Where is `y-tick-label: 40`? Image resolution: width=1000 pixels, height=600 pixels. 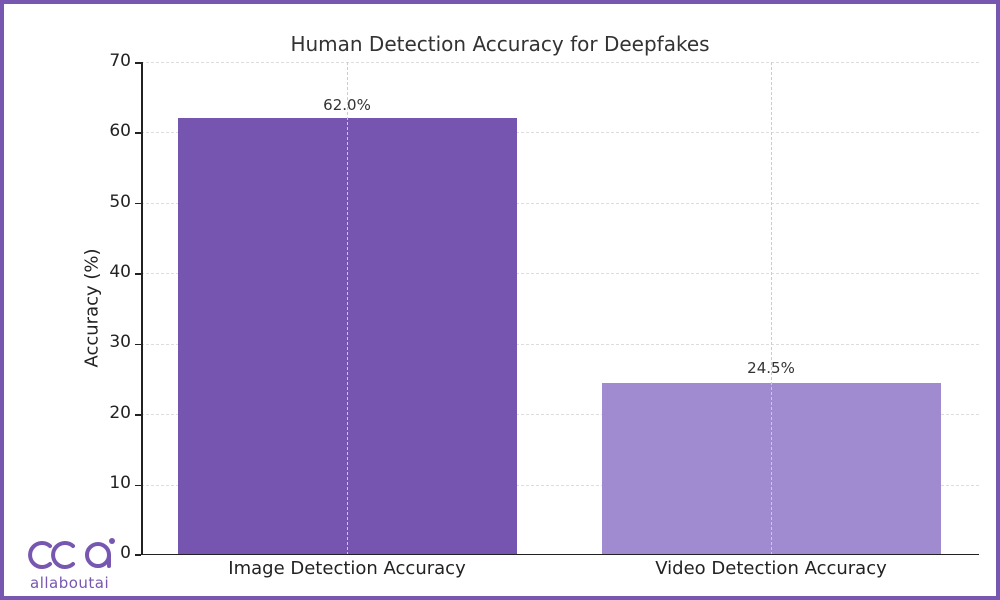
y-tick-label: 40 is located at coordinates (120, 272).